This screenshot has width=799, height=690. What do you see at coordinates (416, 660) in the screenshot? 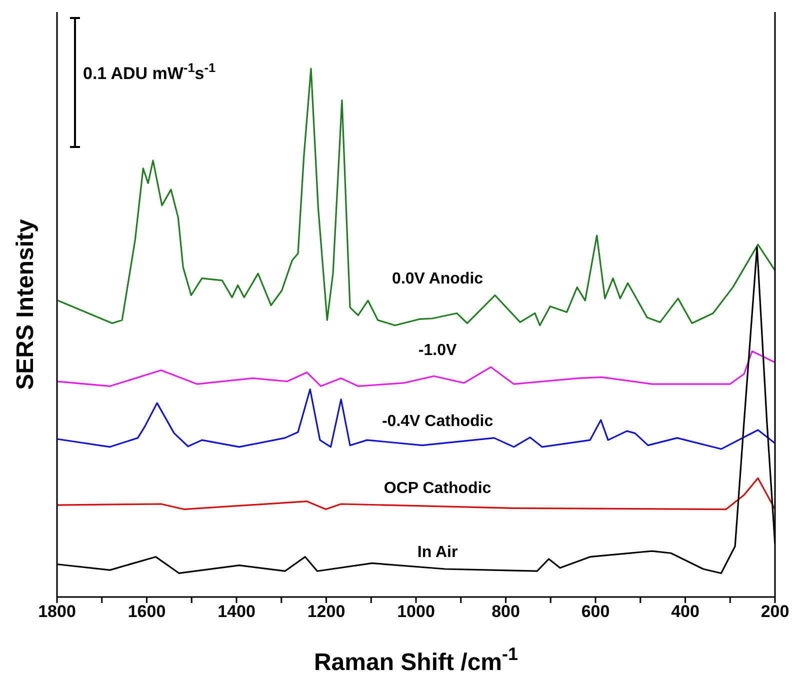
I see `x-axis-title: Raman Shift /cm$^{-1}$` at bounding box center [416, 660].